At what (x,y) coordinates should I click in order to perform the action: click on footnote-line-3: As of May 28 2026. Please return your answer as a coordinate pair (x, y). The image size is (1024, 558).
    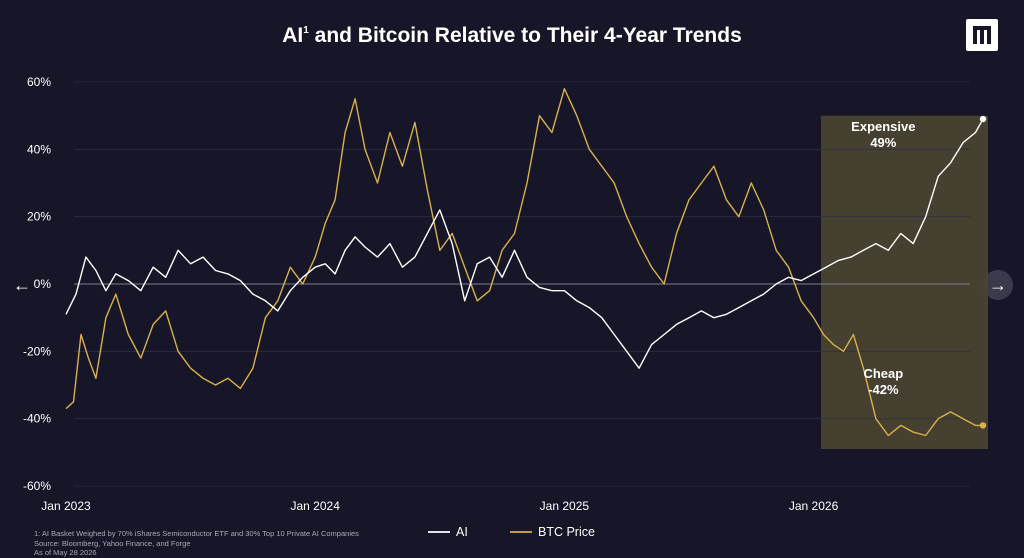
    Looking at the image, I should click on (65, 552).